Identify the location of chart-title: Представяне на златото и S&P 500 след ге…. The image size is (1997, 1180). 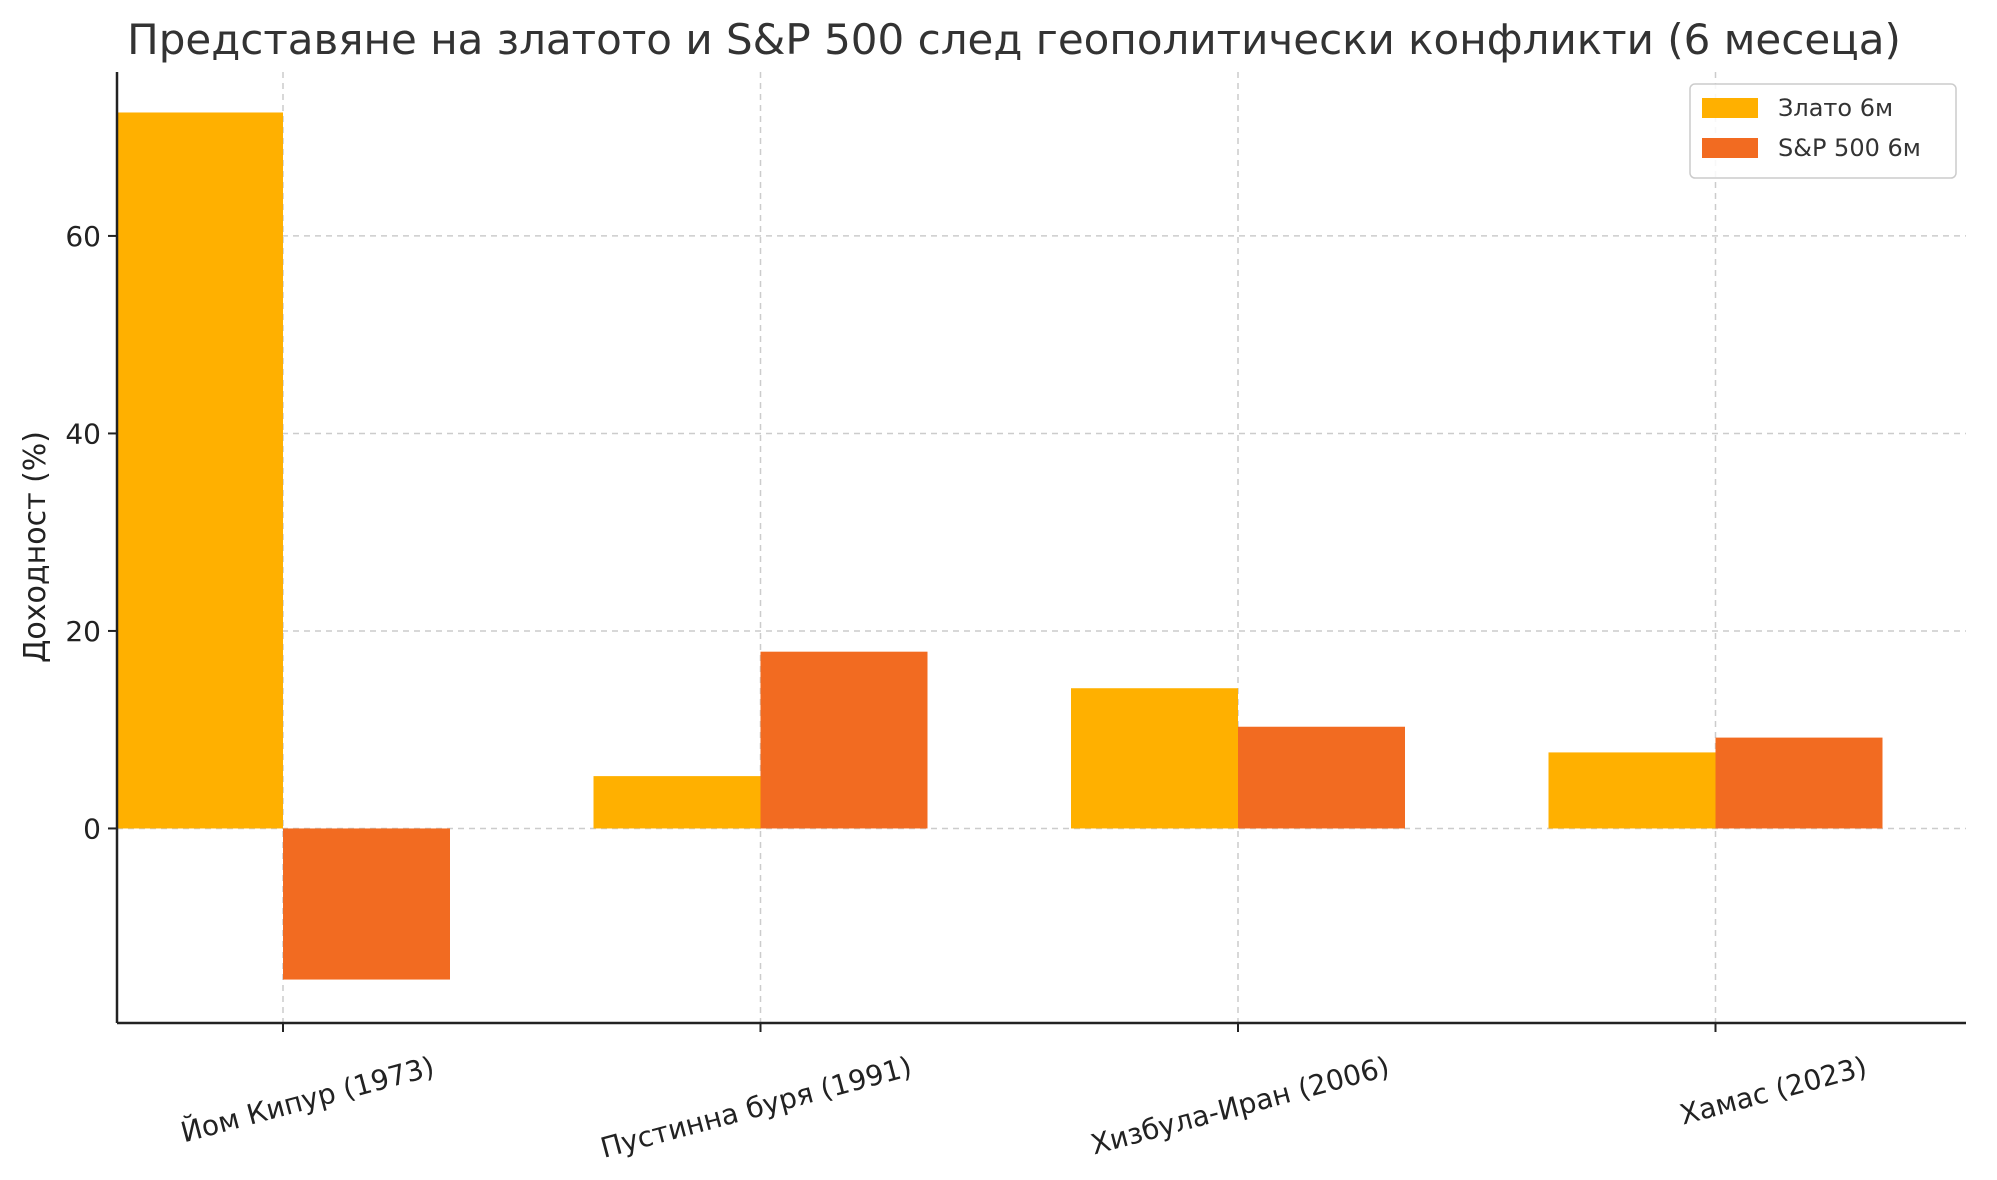
(1014, 39).